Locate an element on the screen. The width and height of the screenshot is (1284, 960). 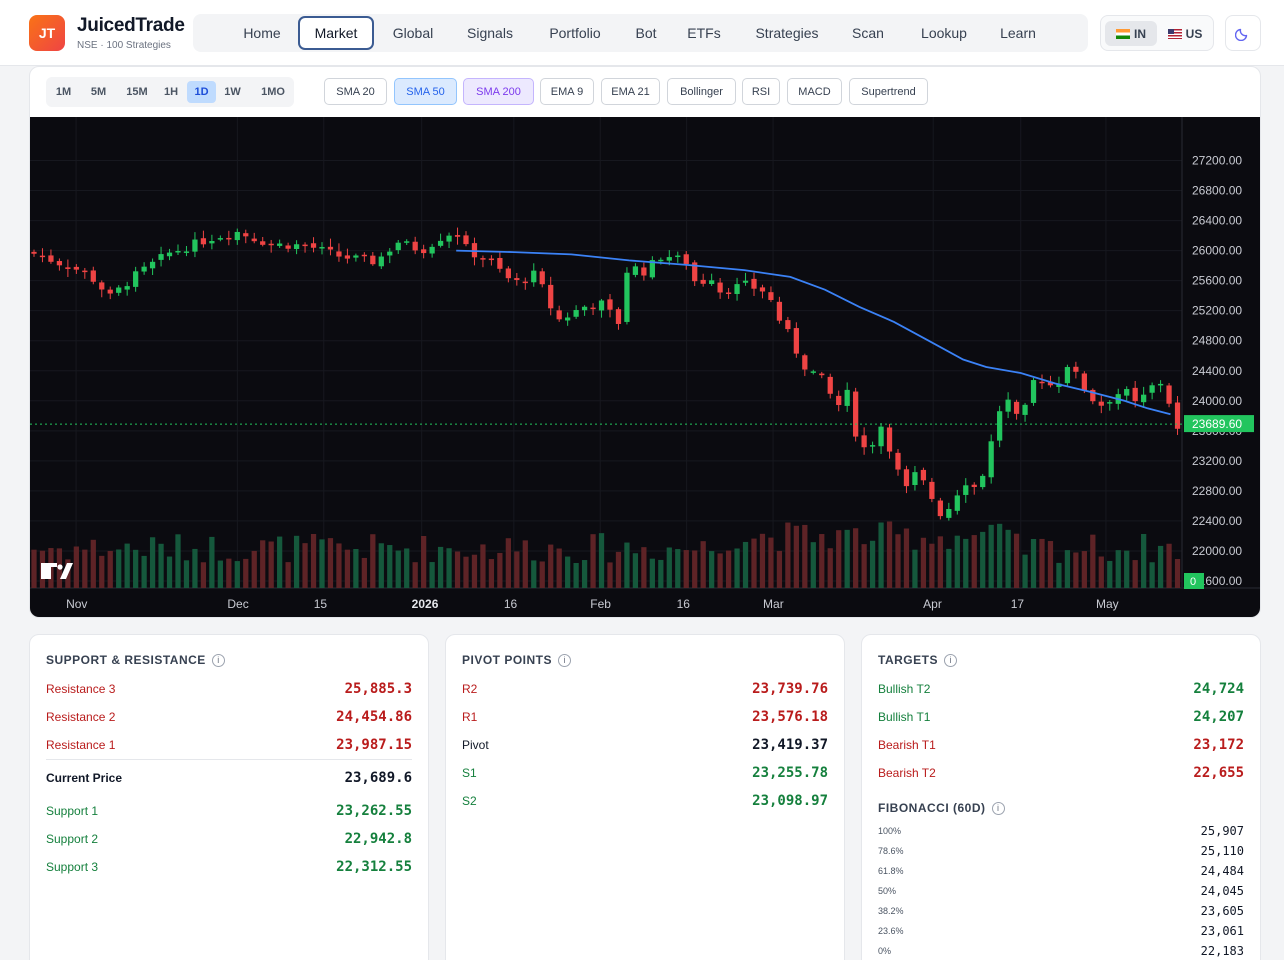
timeframe-1h: 1H is located at coordinates (171, 92).